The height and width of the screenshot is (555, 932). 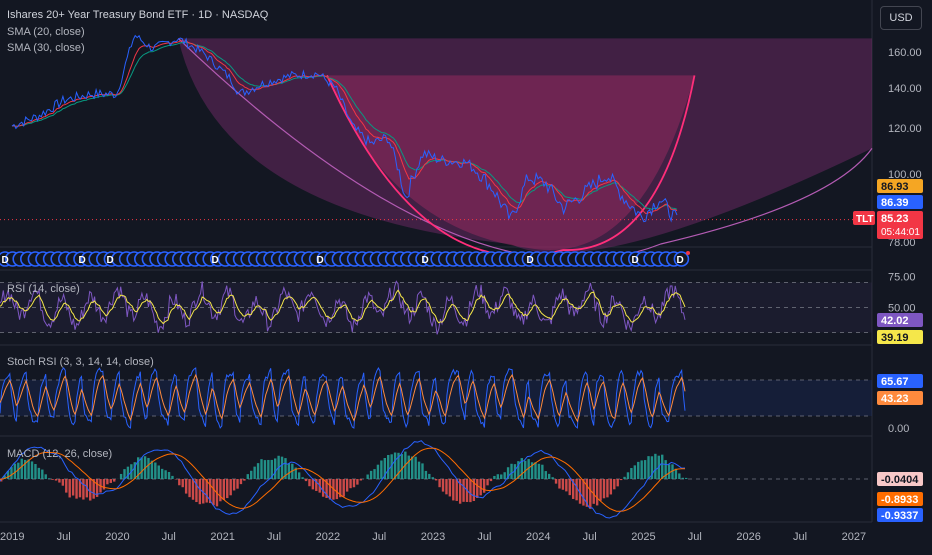 I want to click on sma20-legend: SMA (20, close), so click(x=46, y=32).